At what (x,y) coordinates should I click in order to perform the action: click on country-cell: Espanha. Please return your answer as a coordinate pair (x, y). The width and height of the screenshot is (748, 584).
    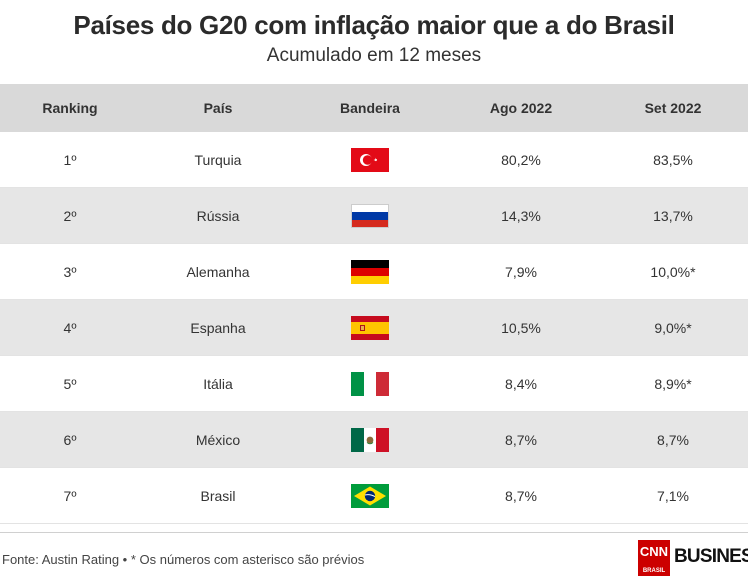
    Looking at the image, I should click on (218, 327).